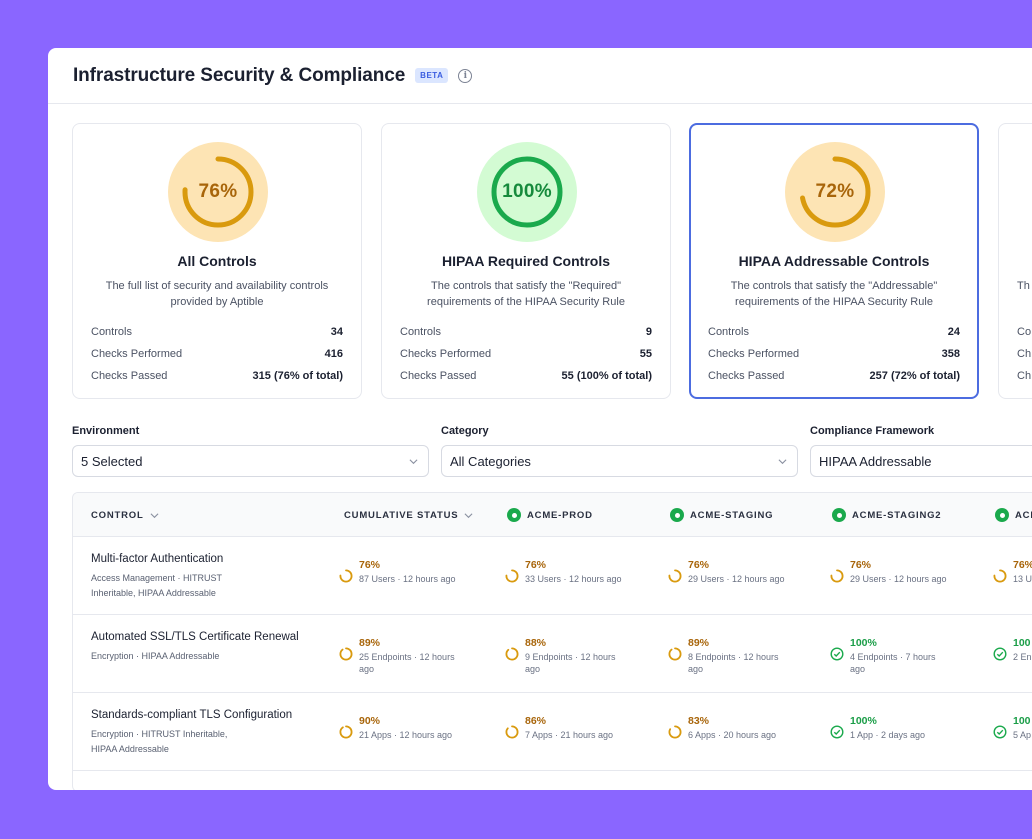 This screenshot has width=1032, height=839. I want to click on category-filter: Category All Categories, so click(619, 451).